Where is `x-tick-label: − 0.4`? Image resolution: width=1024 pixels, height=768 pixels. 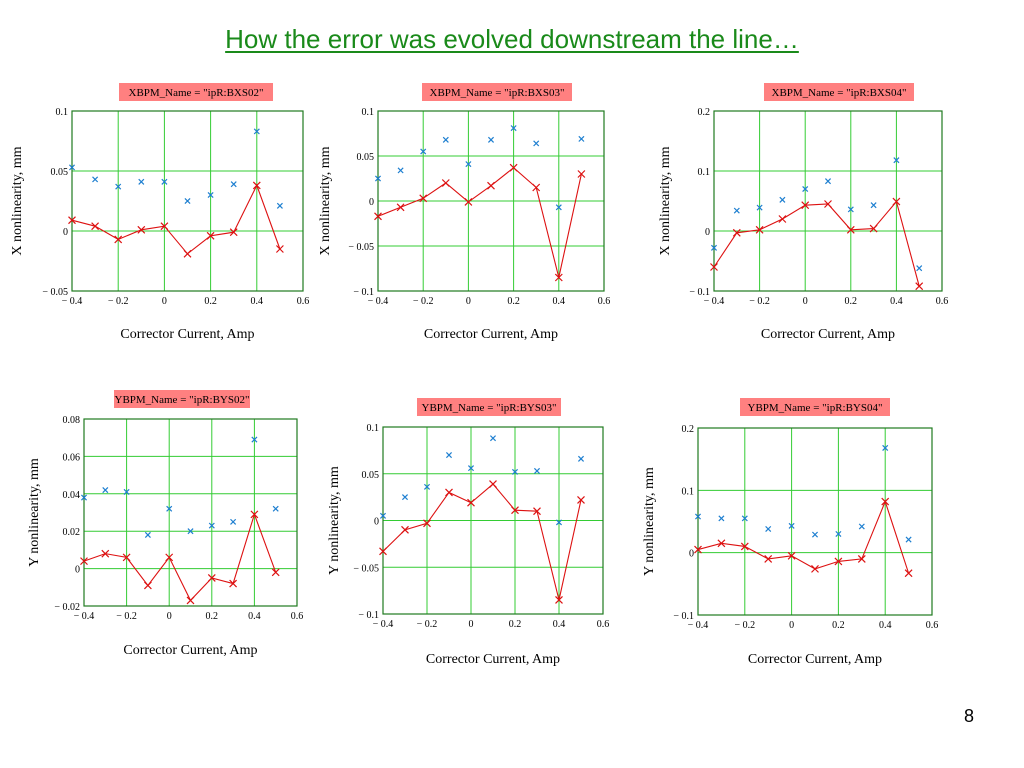 x-tick-label: − 0.4 is located at coordinates (698, 625).